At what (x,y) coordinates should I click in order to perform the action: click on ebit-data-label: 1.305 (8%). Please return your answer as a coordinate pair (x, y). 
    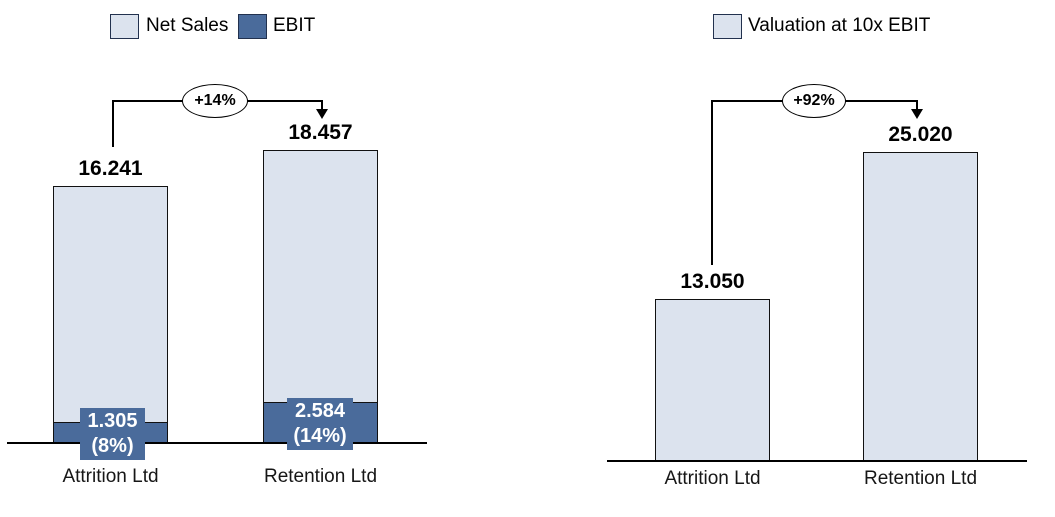
    Looking at the image, I should click on (112, 434).